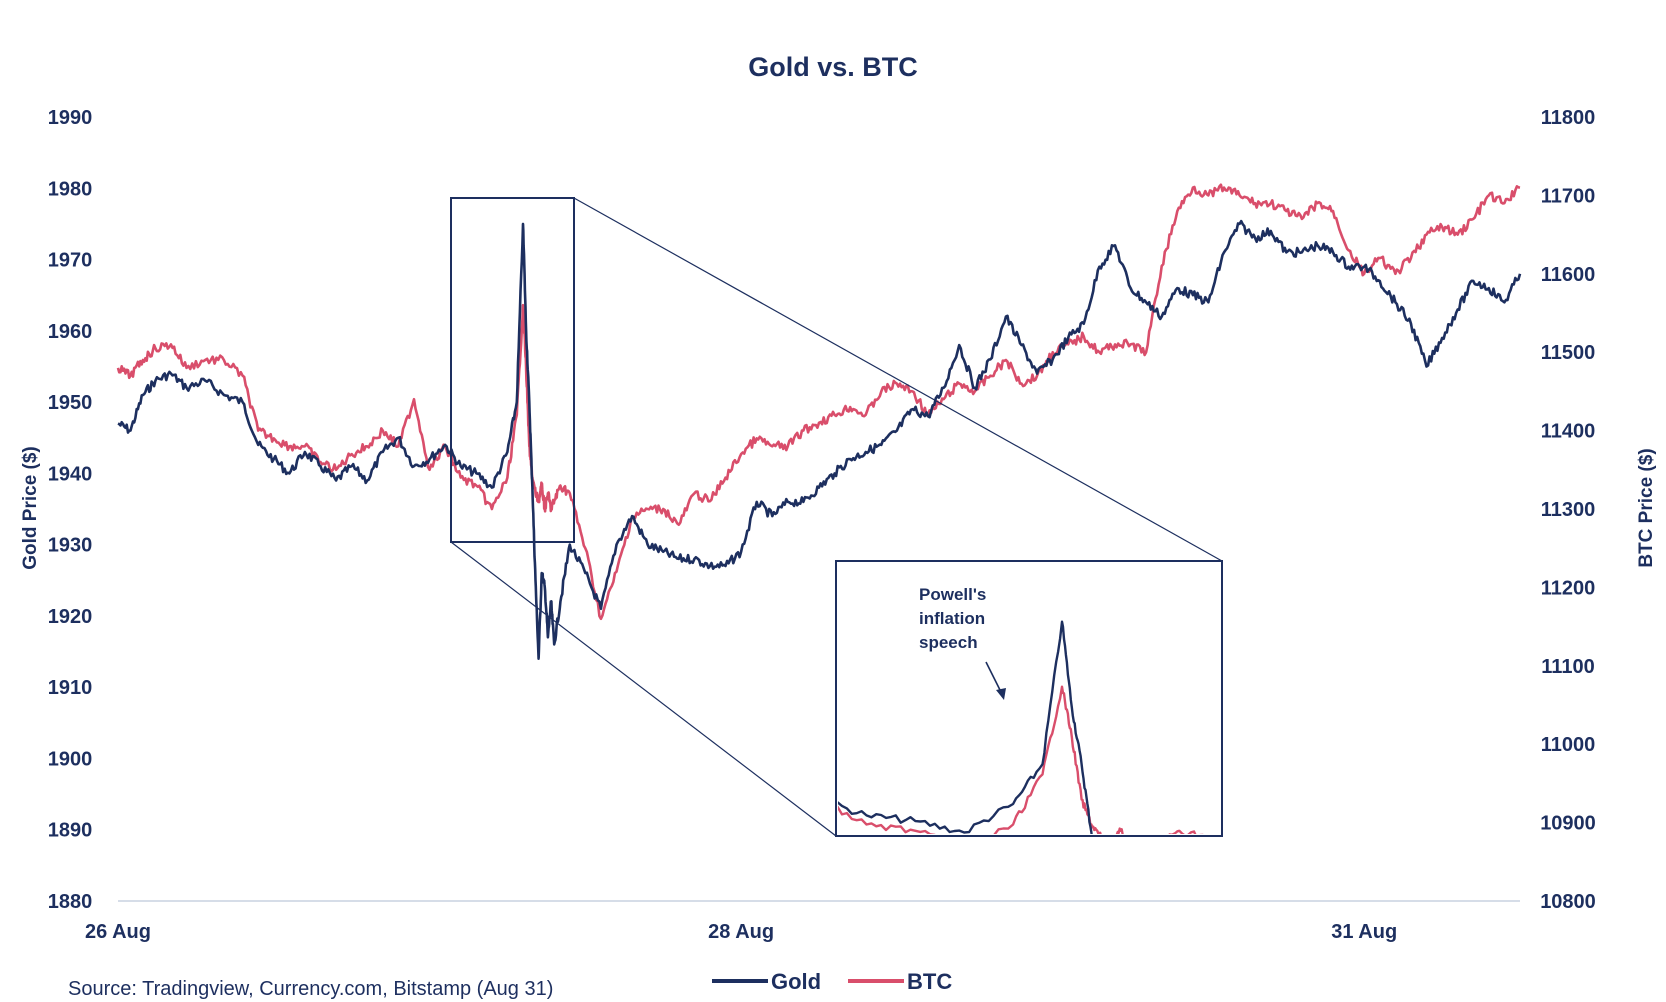 The height and width of the screenshot is (1002, 1666). Describe the element at coordinates (70, 403) in the screenshot. I see `y-left-tick-1950: 1950` at that location.